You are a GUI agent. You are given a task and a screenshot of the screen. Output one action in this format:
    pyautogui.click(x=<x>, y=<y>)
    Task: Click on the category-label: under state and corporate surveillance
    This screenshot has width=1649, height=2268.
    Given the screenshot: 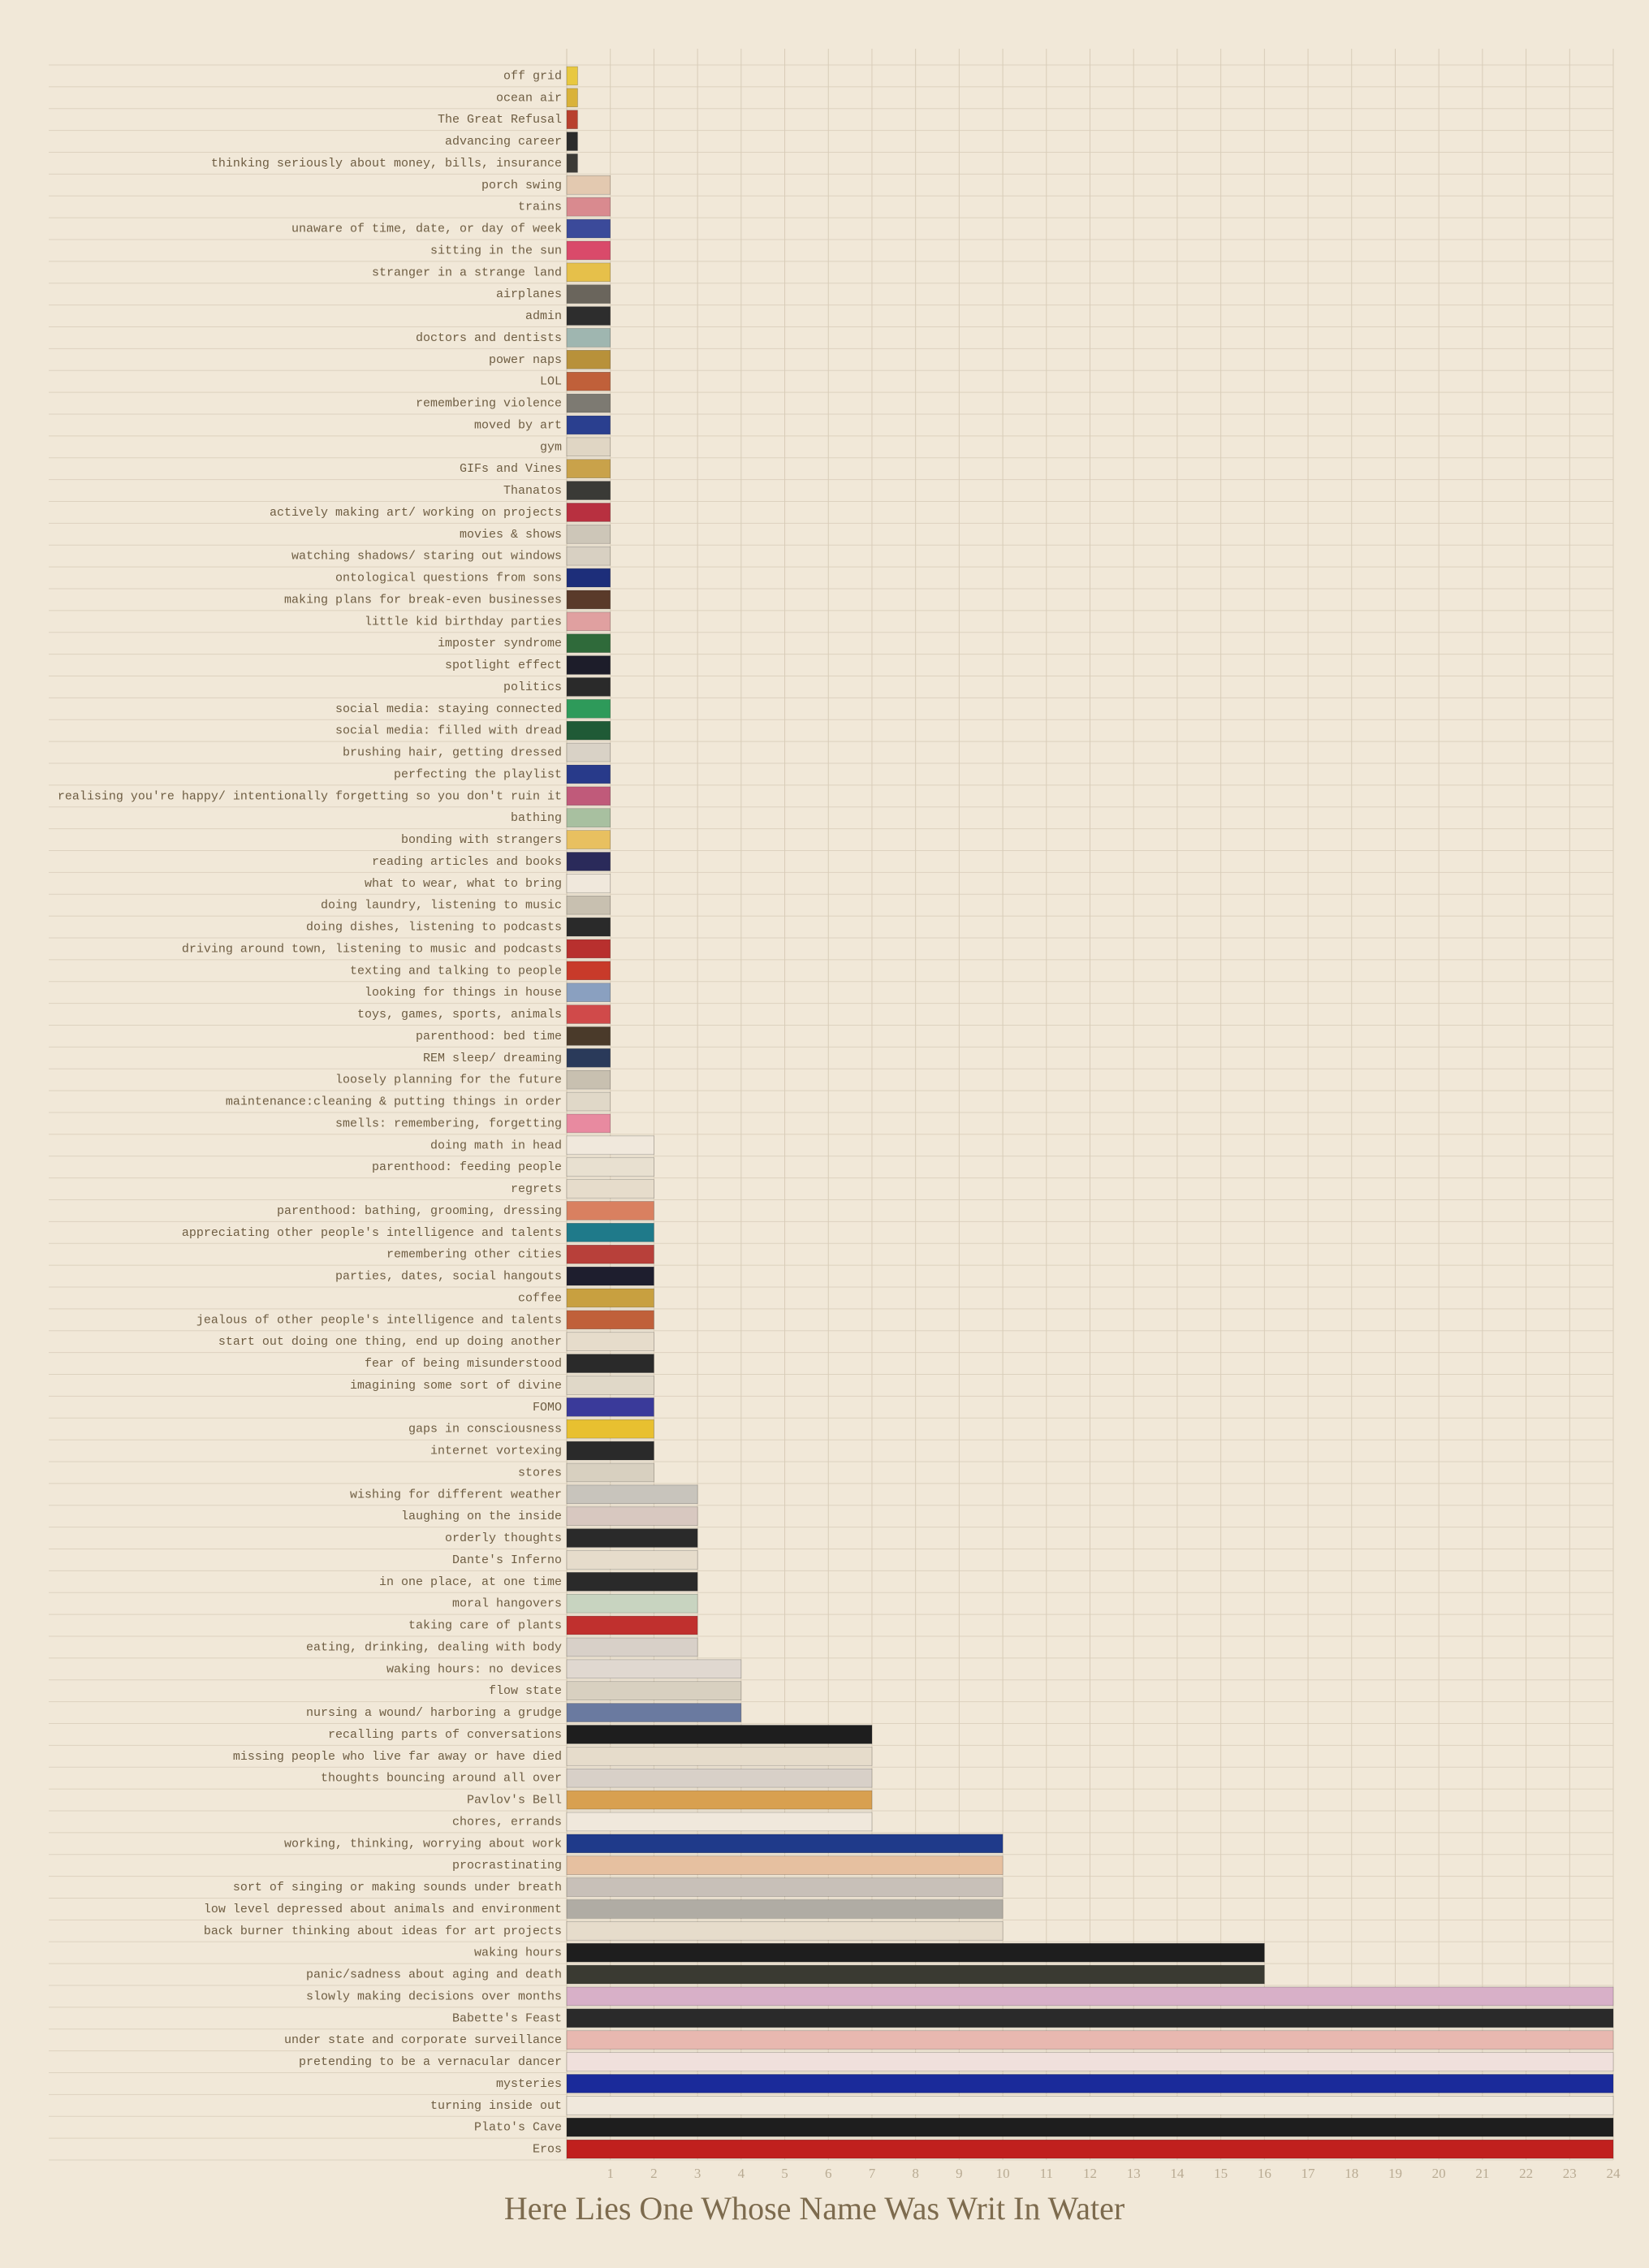 What is the action you would take?
    pyautogui.click(x=423, y=2040)
    